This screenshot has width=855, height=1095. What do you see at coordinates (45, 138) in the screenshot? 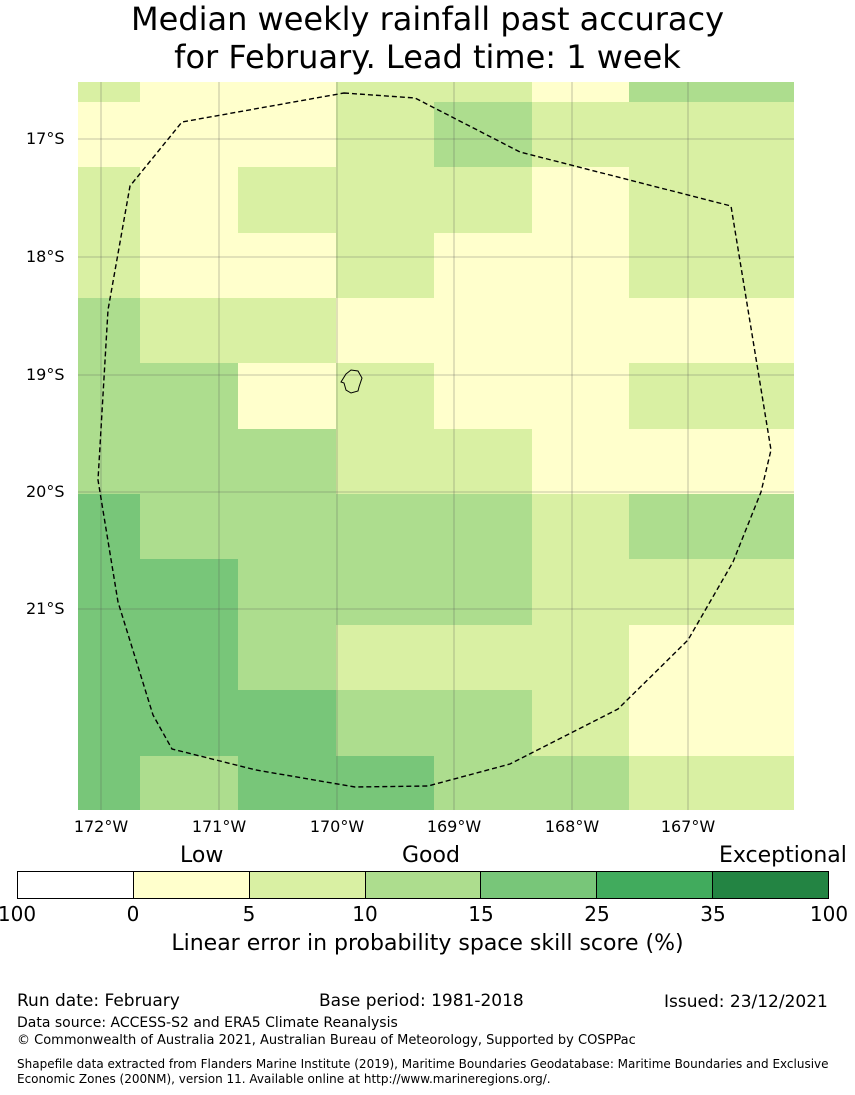
I see `lat-label-17s: 17°S` at bounding box center [45, 138].